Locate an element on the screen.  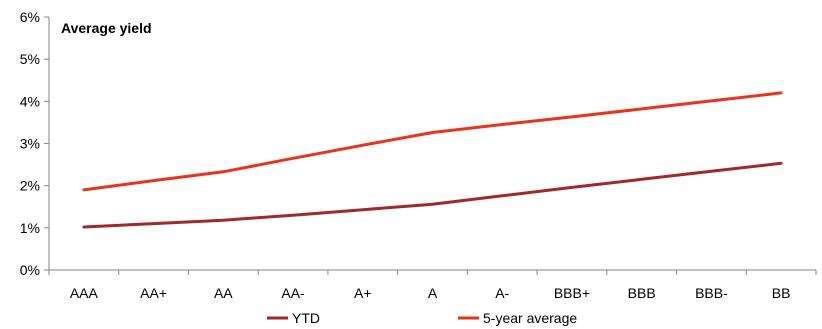
y-tick-label: 3% is located at coordinates (30, 144).